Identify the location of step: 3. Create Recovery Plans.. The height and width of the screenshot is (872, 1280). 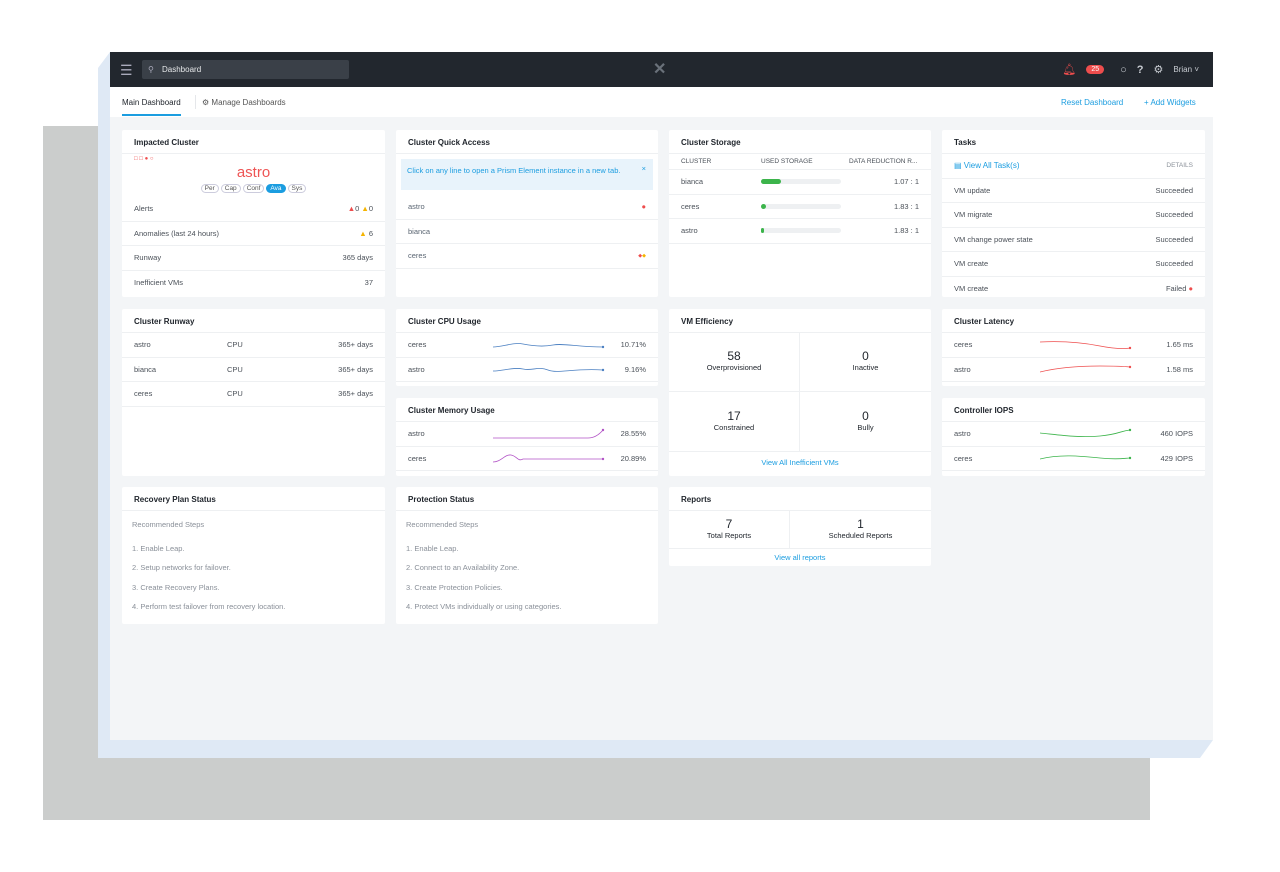
(176, 587).